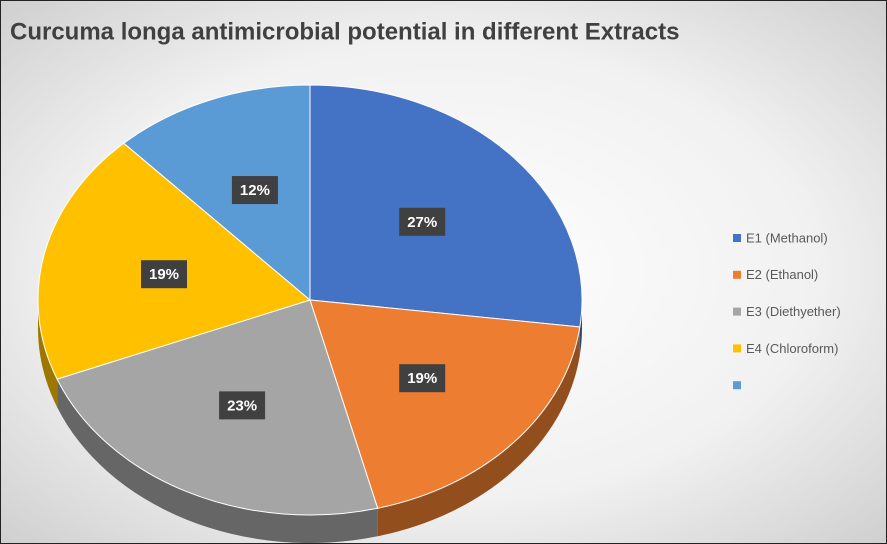 This screenshot has width=887, height=544. I want to click on legend-label: E1 (Methanol), so click(787, 237).